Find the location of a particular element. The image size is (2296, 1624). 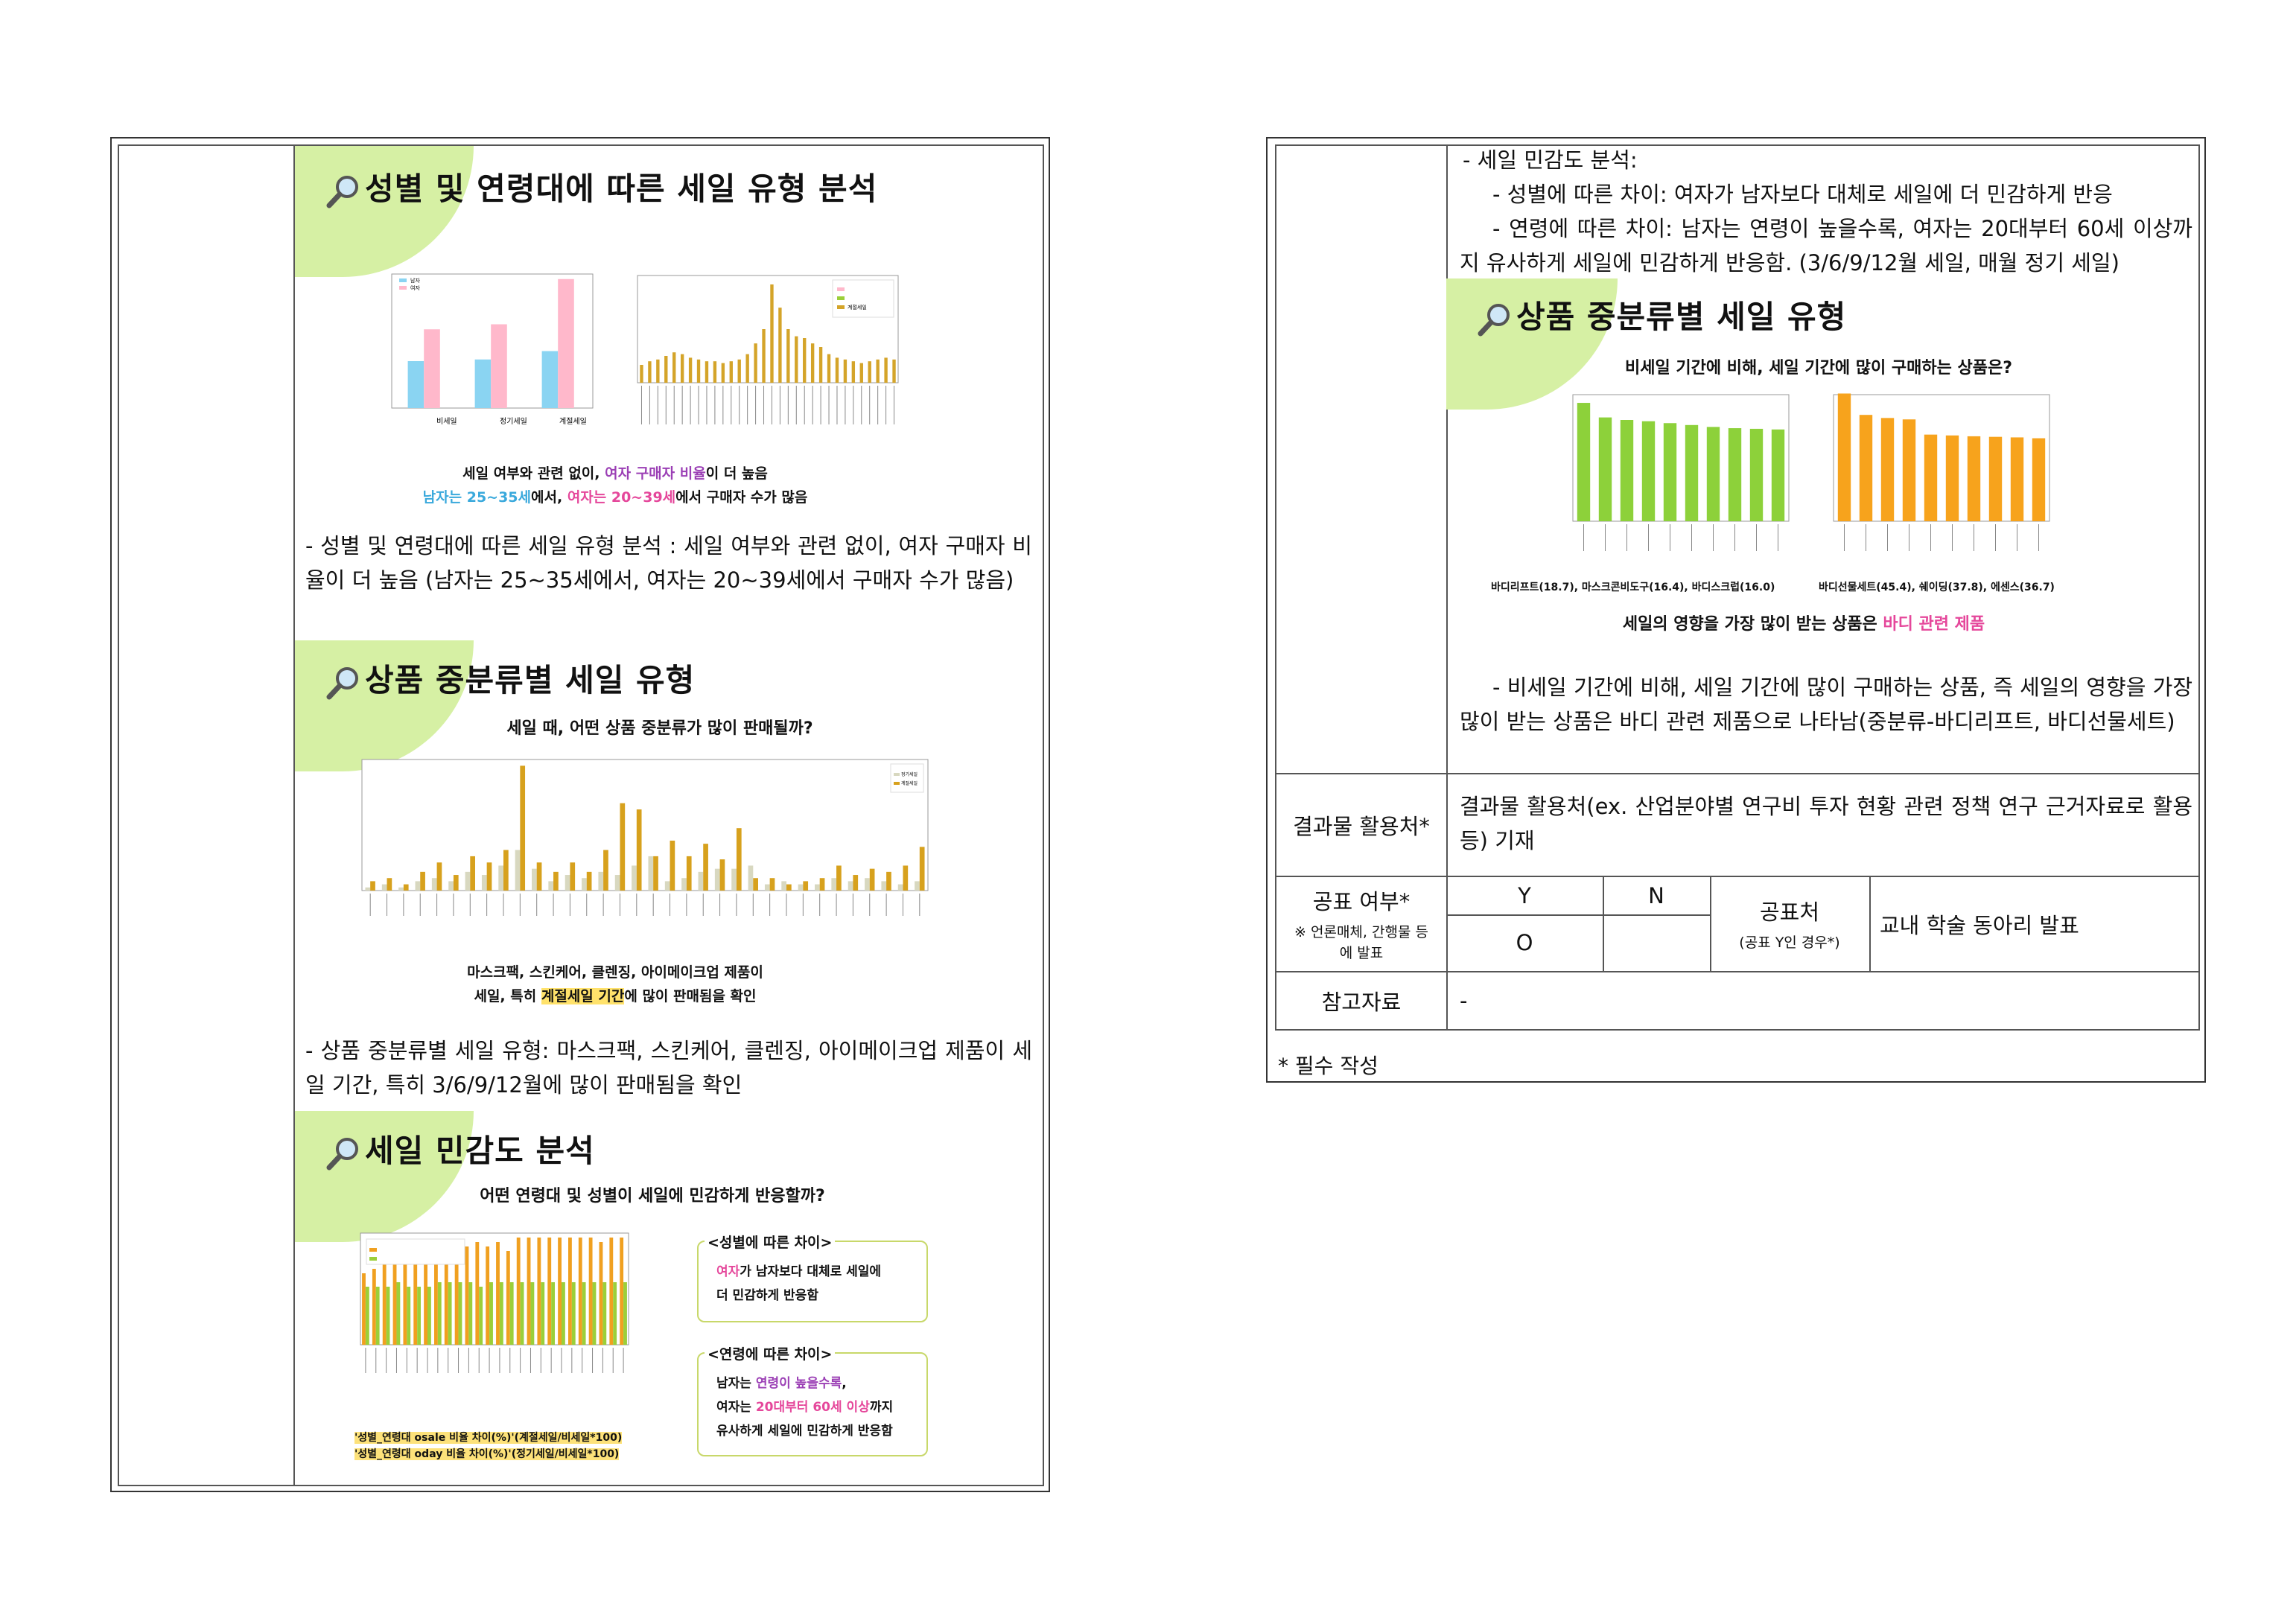

ref-label: 참고자료 is located at coordinates (1361, 1001).